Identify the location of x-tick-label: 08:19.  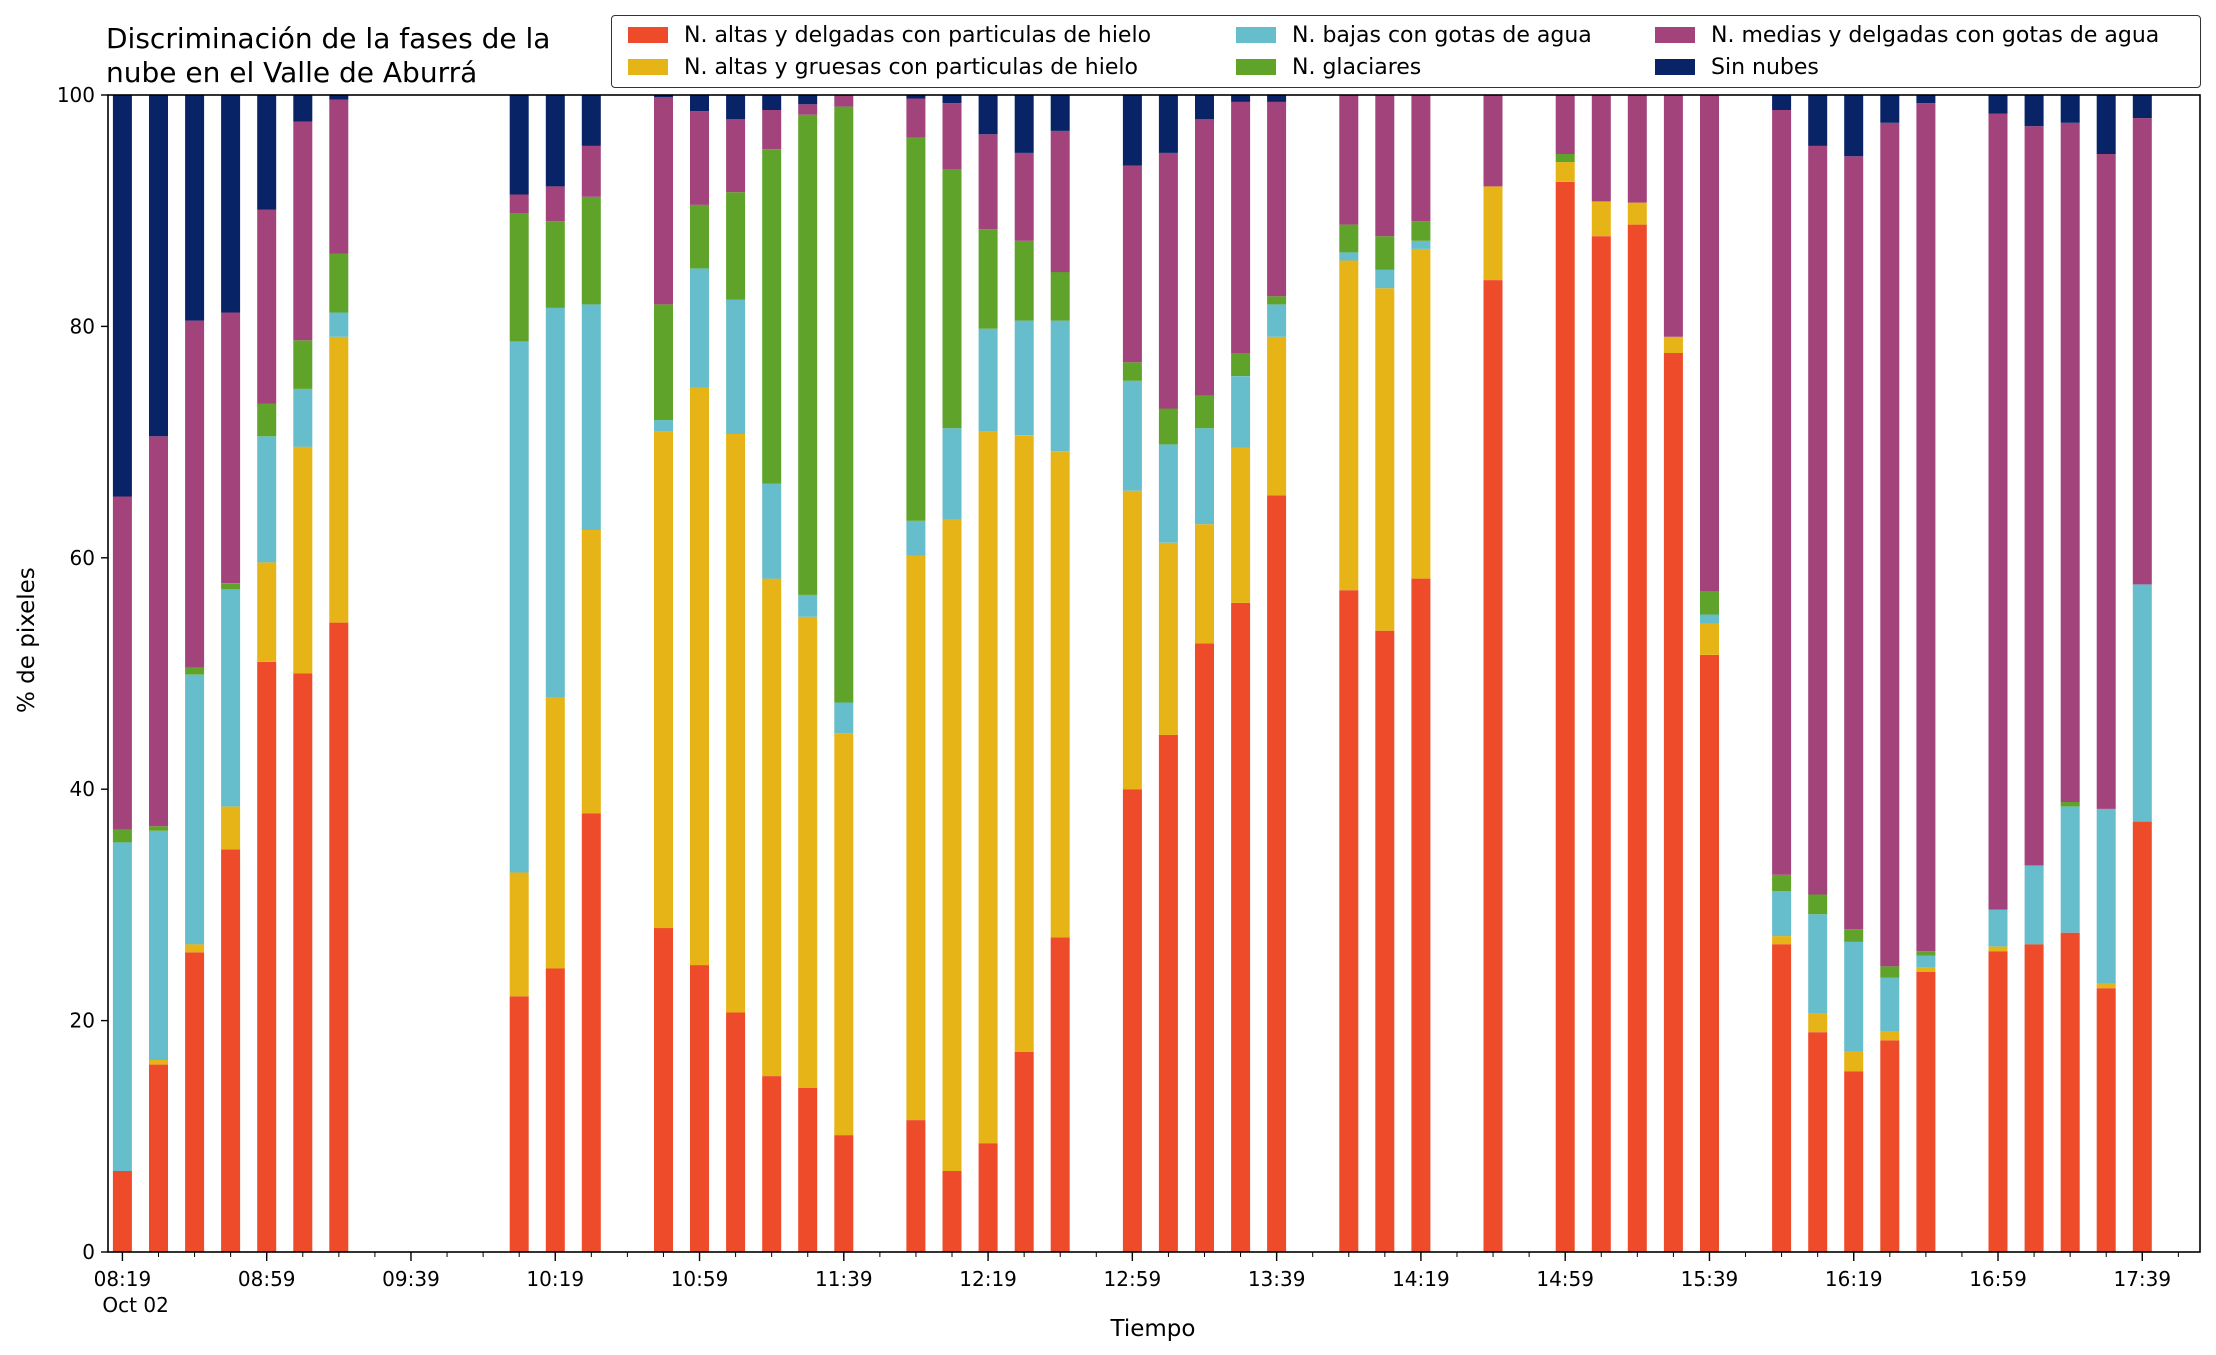
(123, 1279).